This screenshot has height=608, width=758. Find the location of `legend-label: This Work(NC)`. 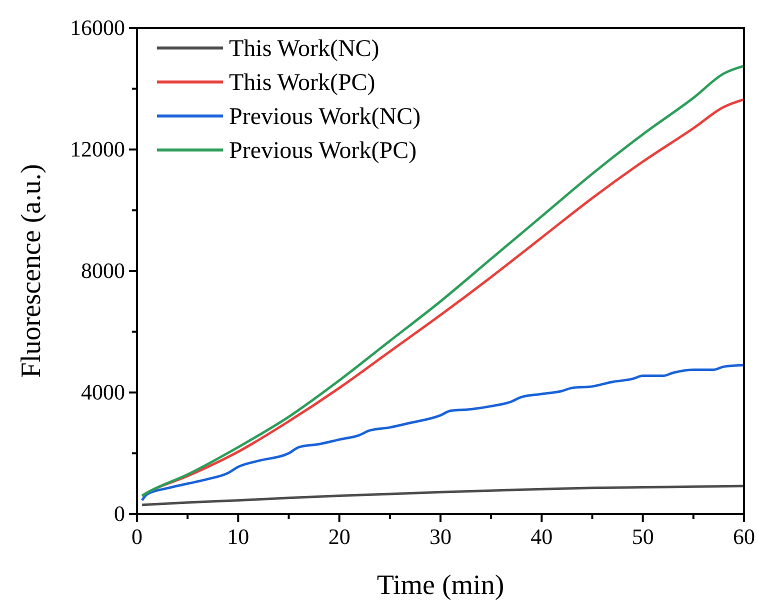

legend-label: This Work(NC) is located at coordinates (304, 49).